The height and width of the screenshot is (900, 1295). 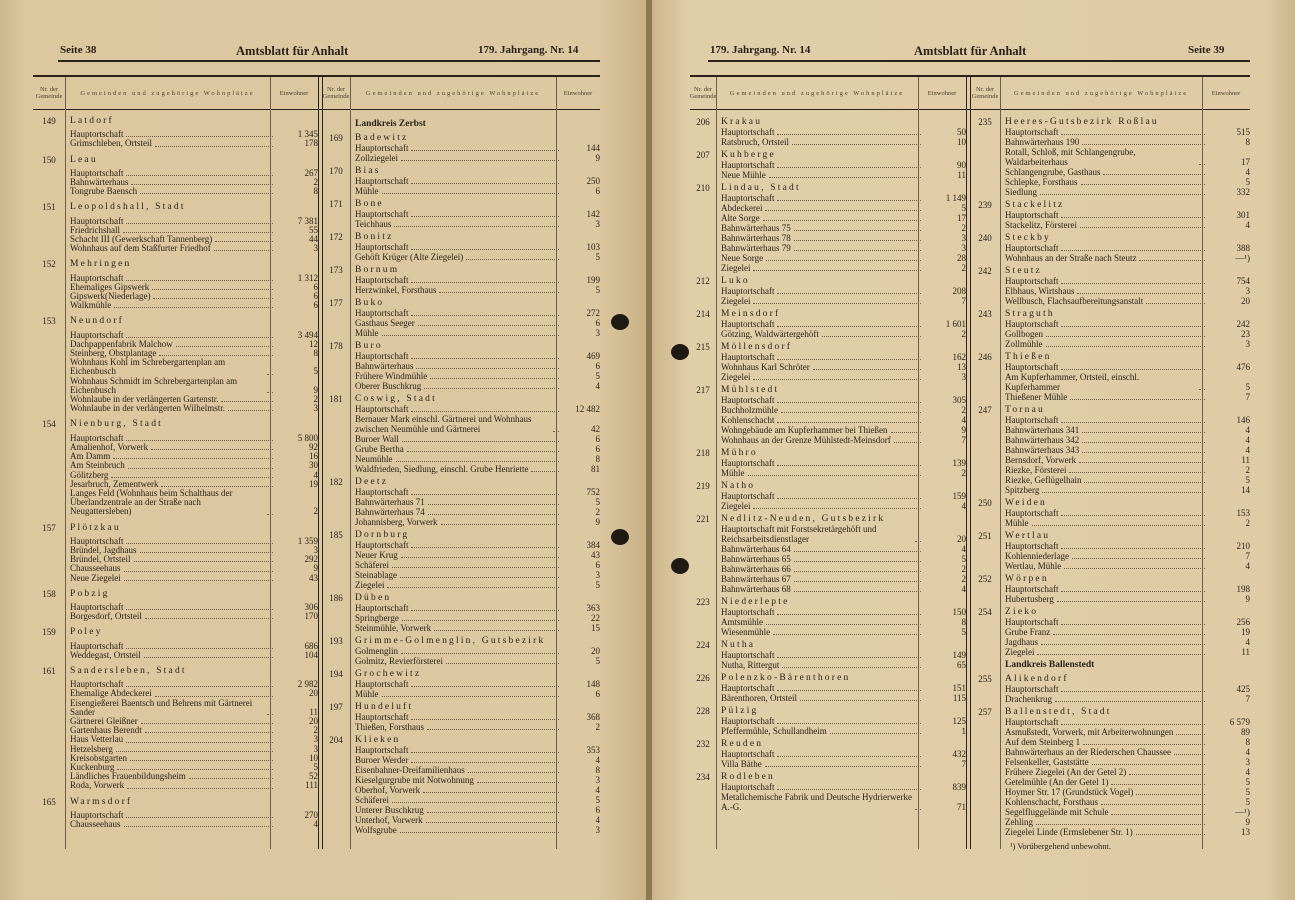 What do you see at coordinates (141, 239) in the screenshot?
I see `residence-name: Schacht III (Gewerkschaft Tannenberg)` at bounding box center [141, 239].